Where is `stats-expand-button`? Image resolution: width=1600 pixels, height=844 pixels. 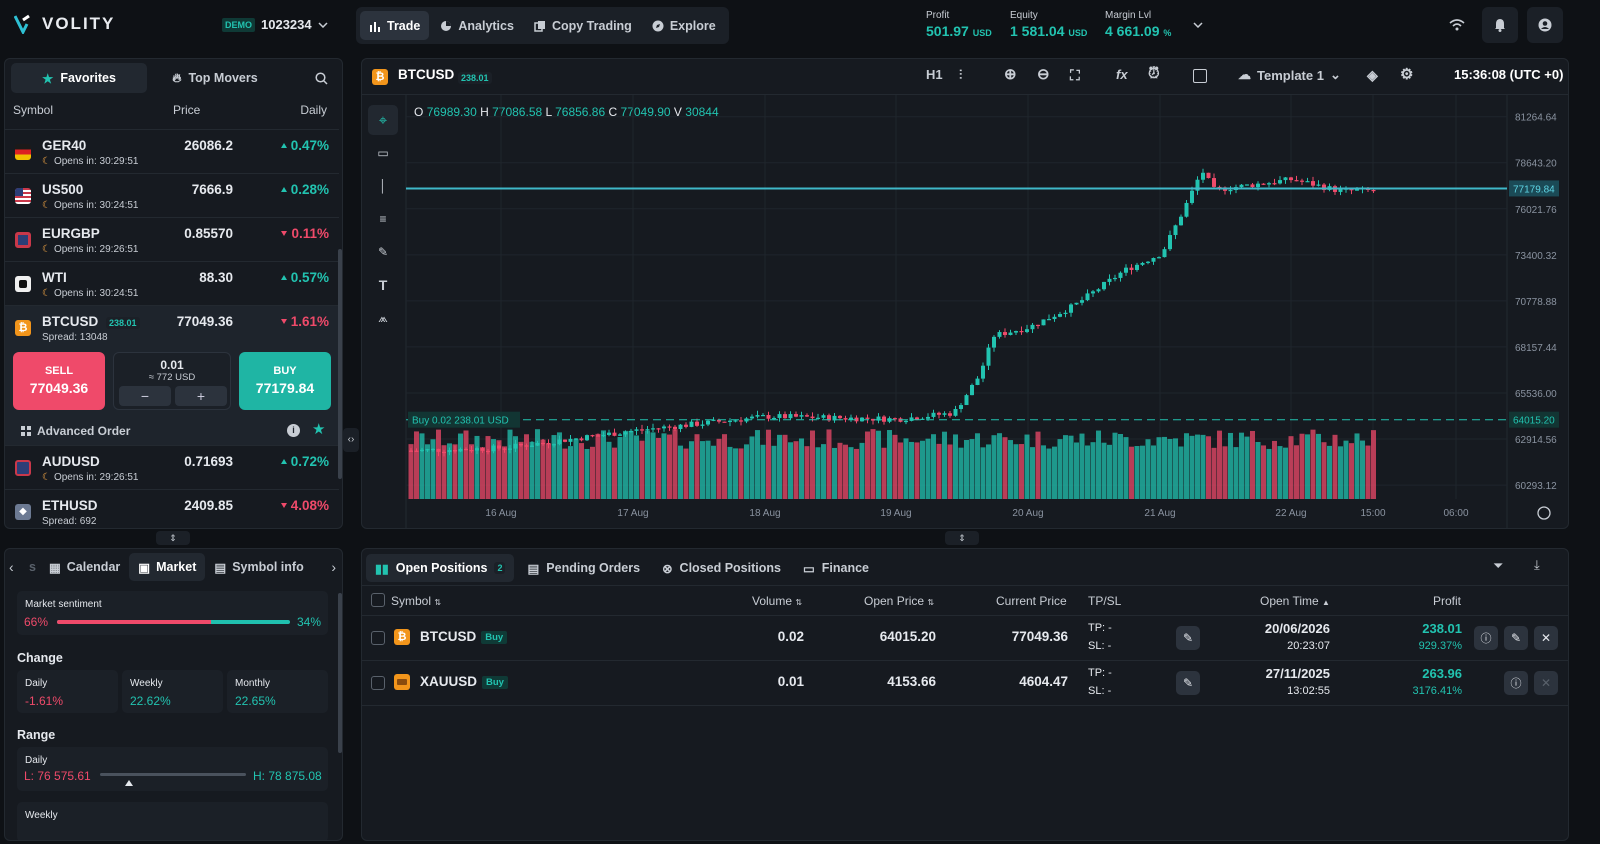
stats-expand-button is located at coordinates (1198, 25).